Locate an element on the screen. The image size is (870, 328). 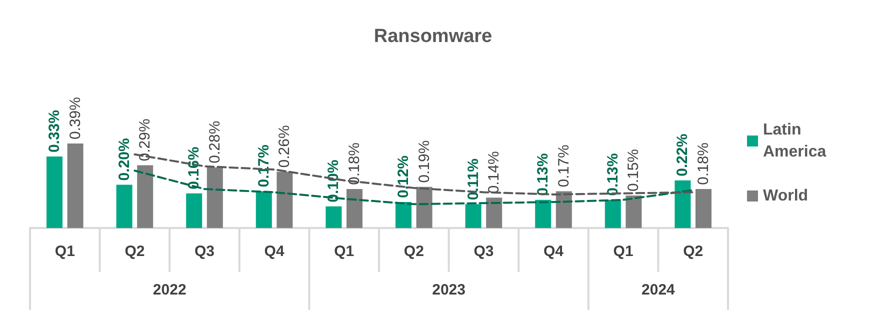
data-label: 0.22% is located at coordinates (683, 155).